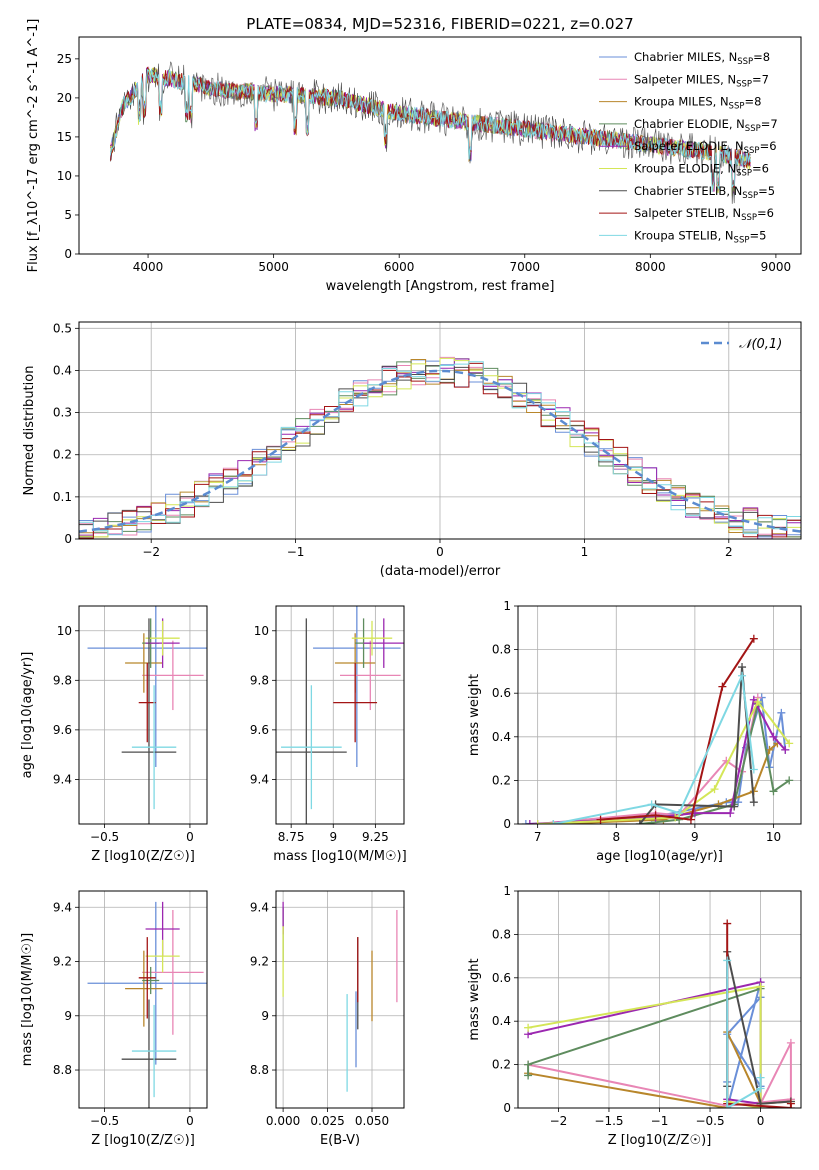 This screenshot has width=819, height=1170. Describe the element at coordinates (148, 267) in the screenshot. I see `x-tick-label: 4000` at that location.